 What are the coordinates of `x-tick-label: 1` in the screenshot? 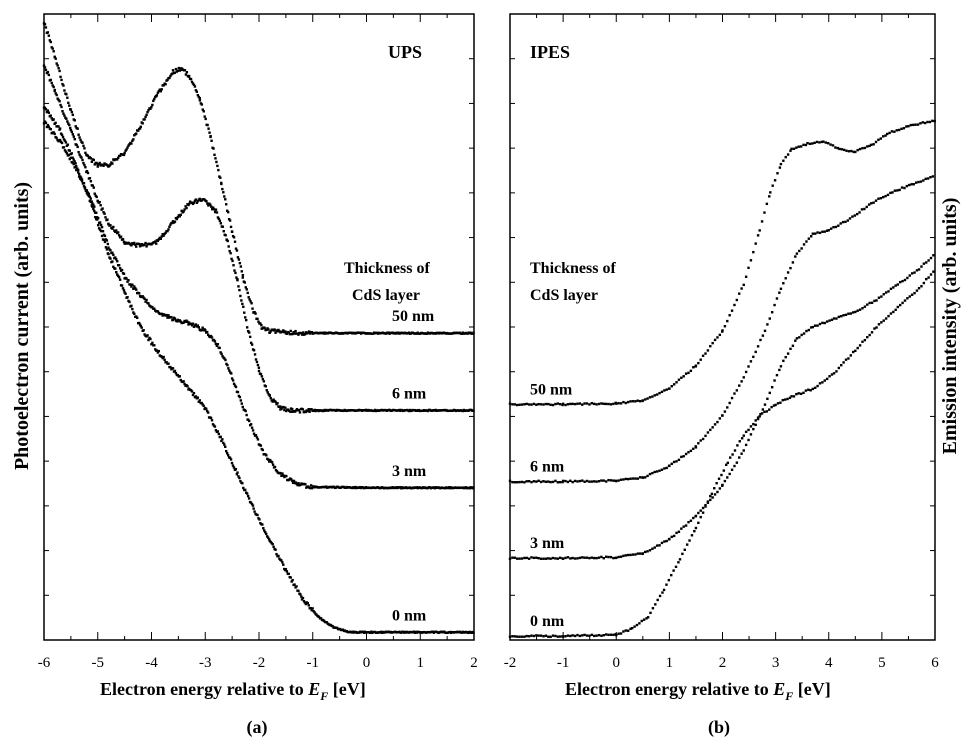 It's located at (421, 663).